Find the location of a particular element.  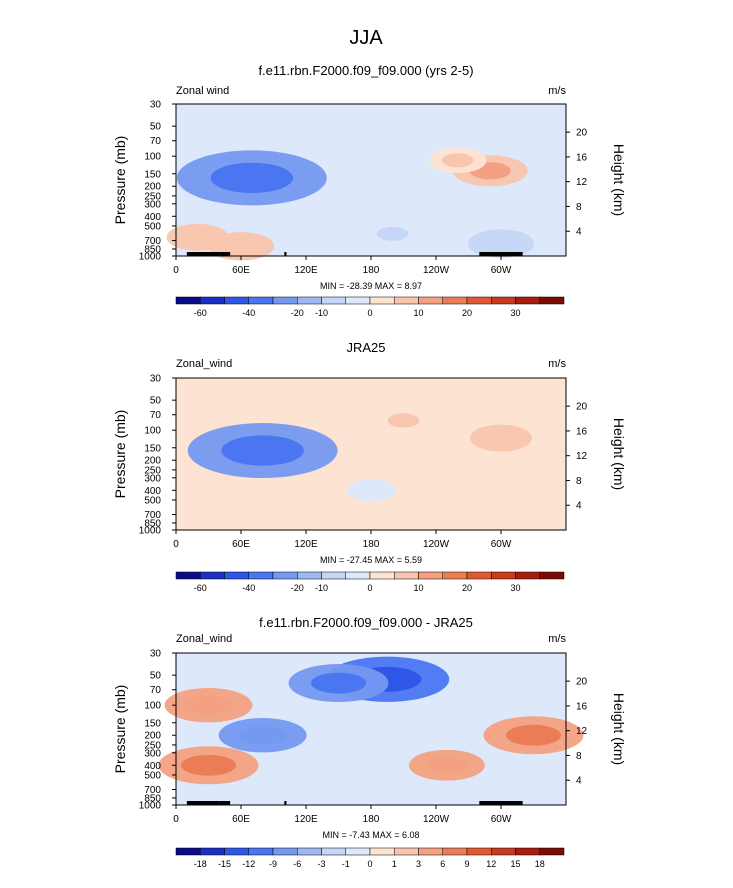

colorbar-label: -1 is located at coordinates (346, 864).